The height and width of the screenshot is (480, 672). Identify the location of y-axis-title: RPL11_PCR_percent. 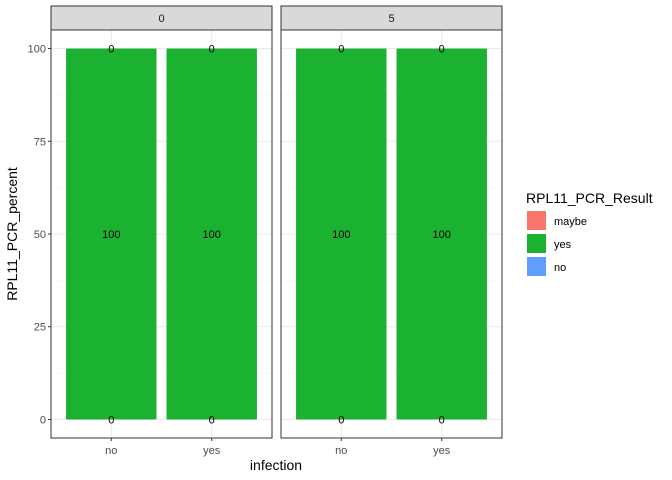
(12, 234).